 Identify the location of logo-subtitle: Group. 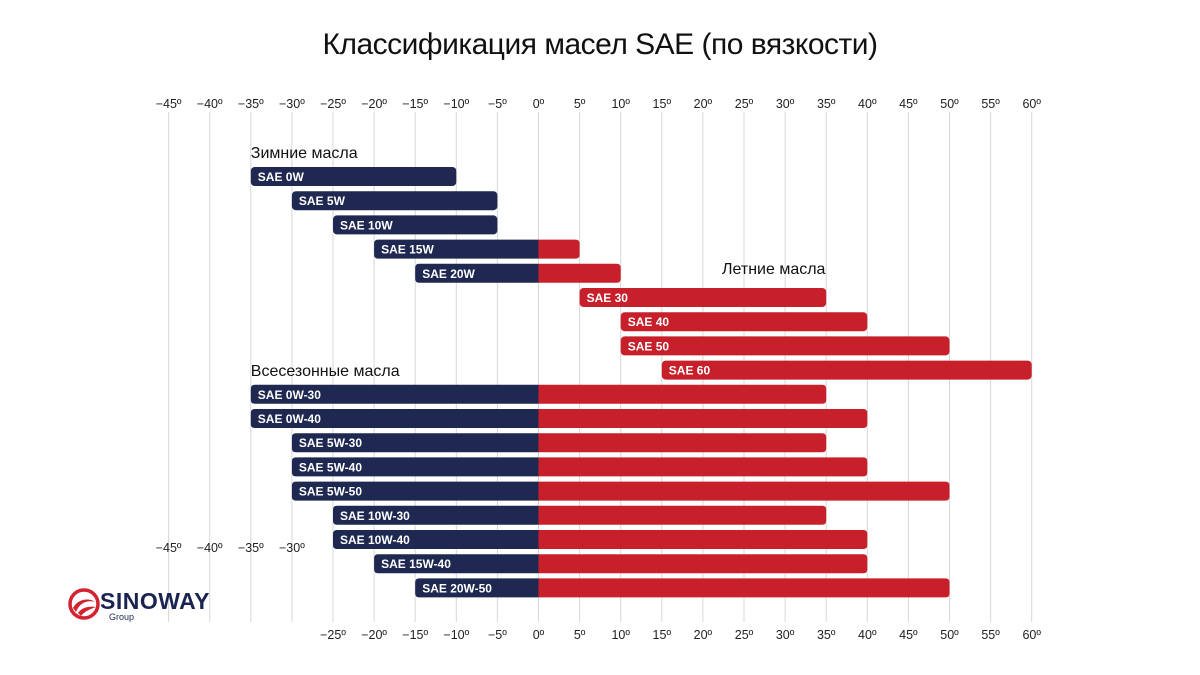
(122, 617).